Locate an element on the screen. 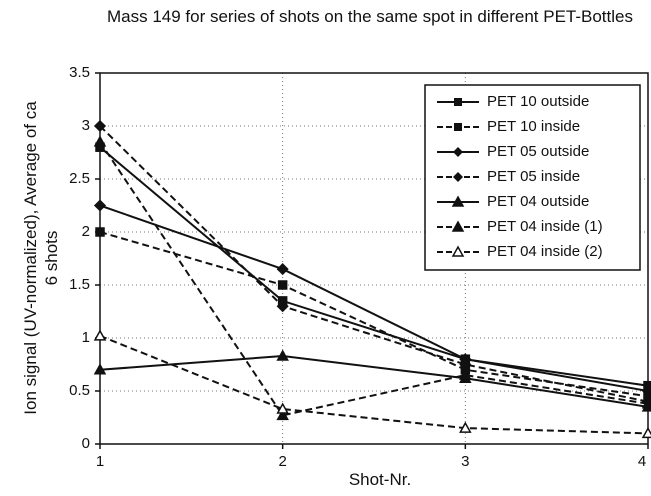 This screenshot has height=496, width=651. legend-label: PET 10 inside is located at coordinates (533, 126).